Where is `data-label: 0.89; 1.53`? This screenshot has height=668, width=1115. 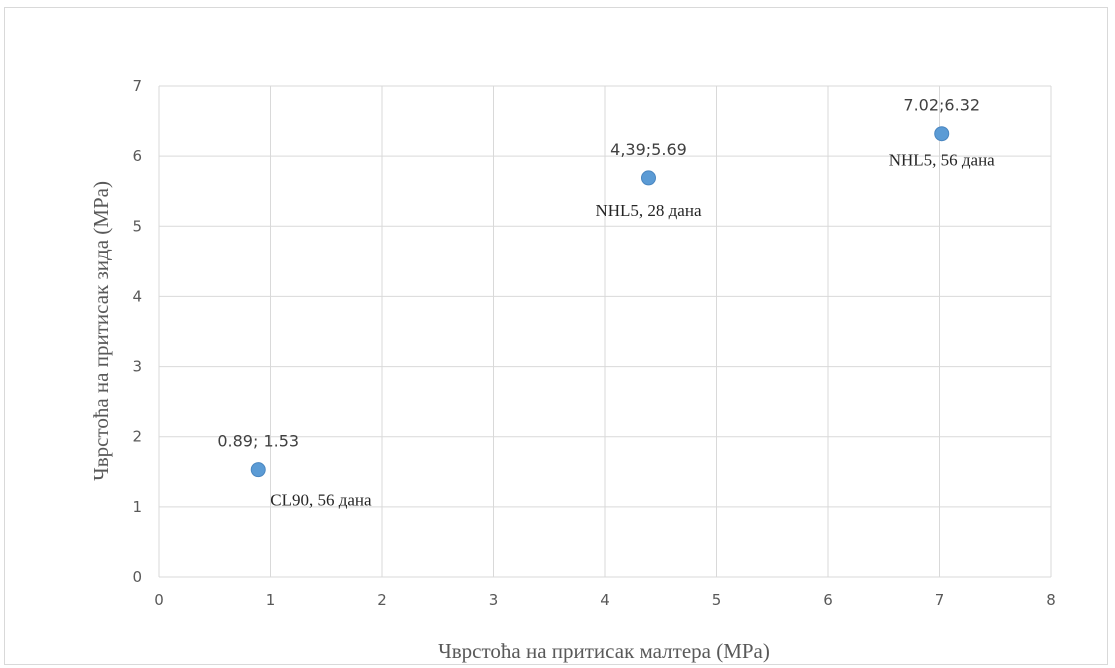 data-label: 0.89; 1.53 is located at coordinates (258, 441).